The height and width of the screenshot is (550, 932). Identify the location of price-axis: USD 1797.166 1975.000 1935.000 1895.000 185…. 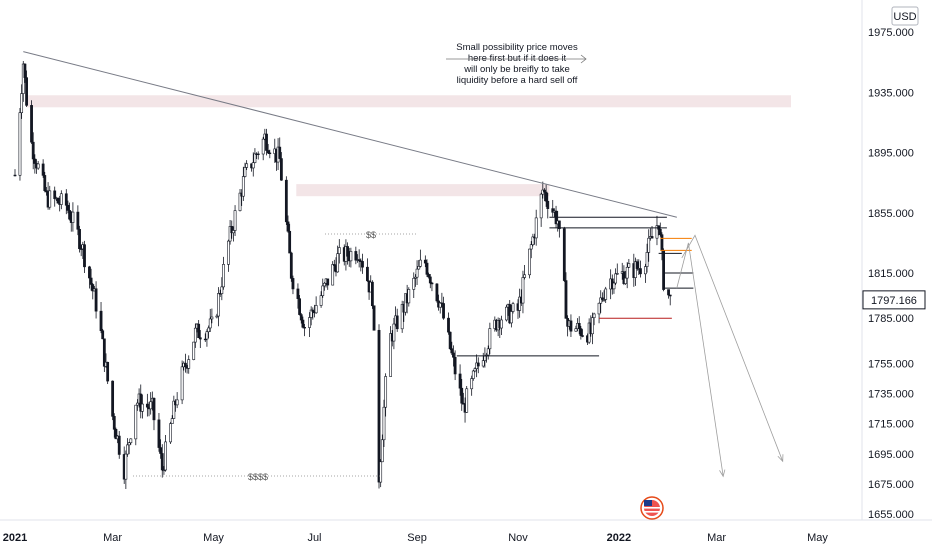
(893, 260).